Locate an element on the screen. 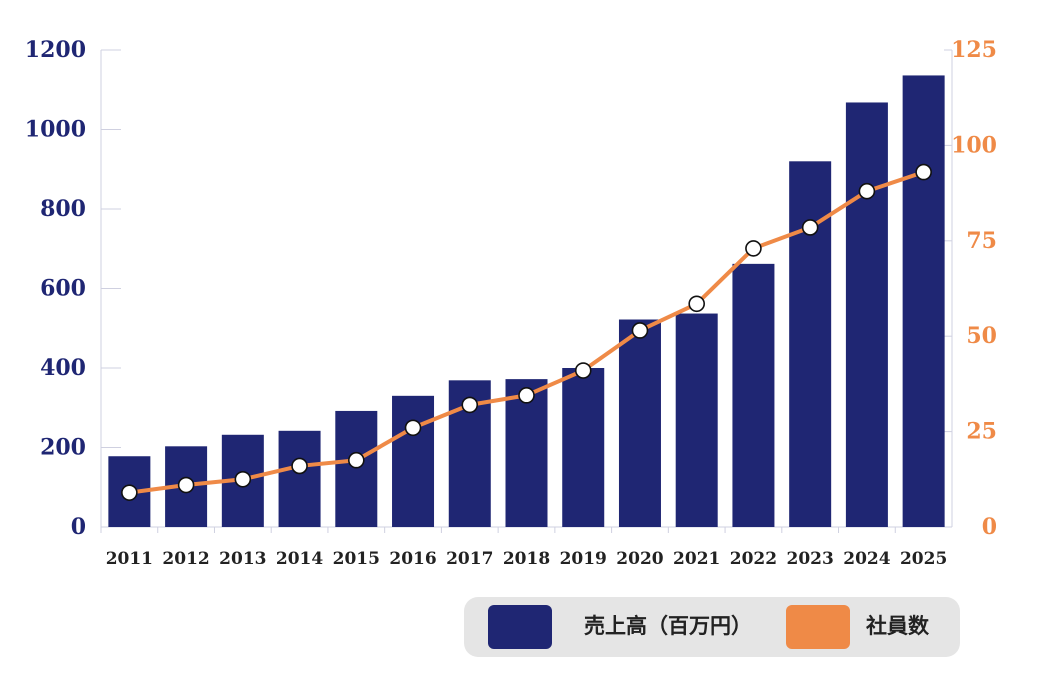  legend-swatch-sales is located at coordinates (520, 627).